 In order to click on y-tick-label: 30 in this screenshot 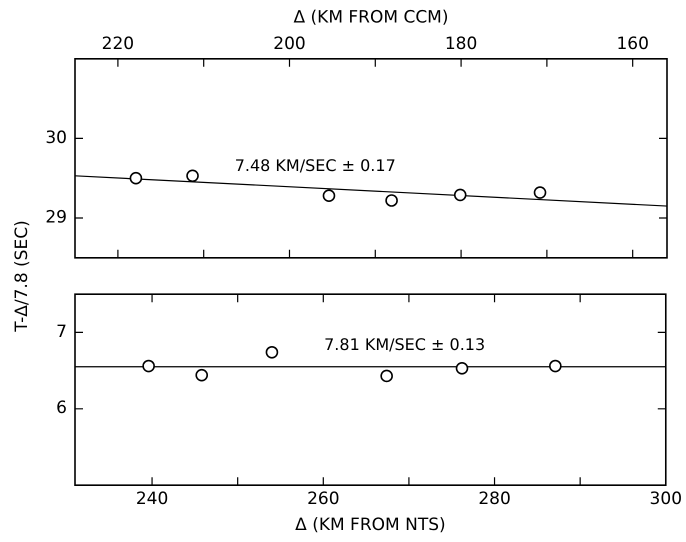, I will do `click(56, 138)`.